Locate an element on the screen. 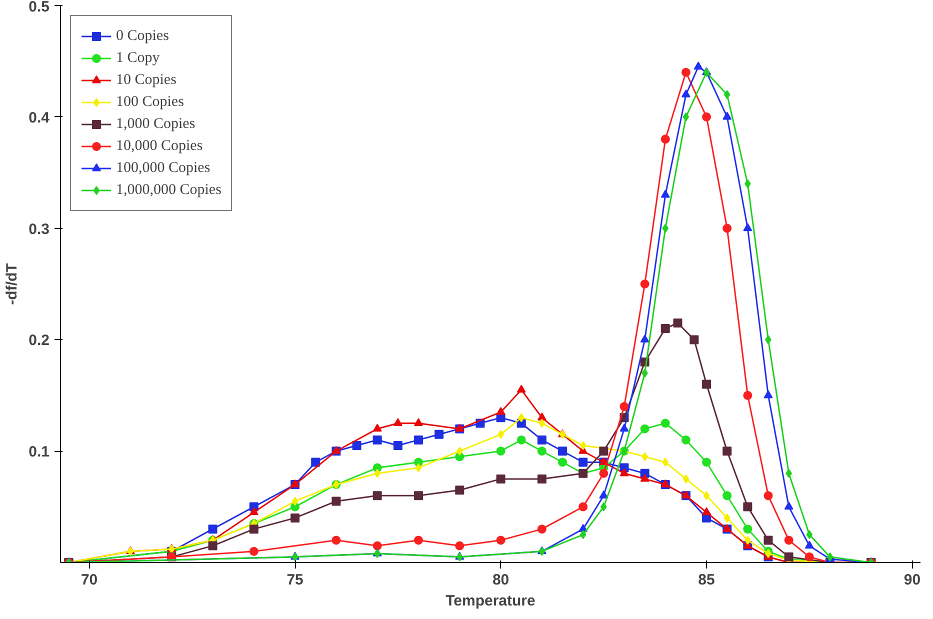  y-axis-title: -df/dT is located at coordinates (12, 284).